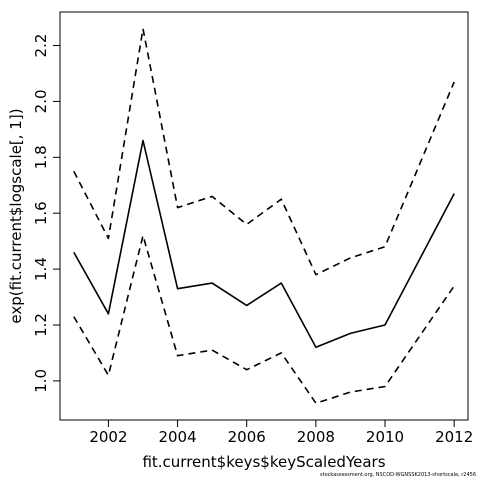 This screenshot has width=480, height=480. What do you see at coordinates (454, 437) in the screenshot?
I see `x-tick-label: 2012` at bounding box center [454, 437].